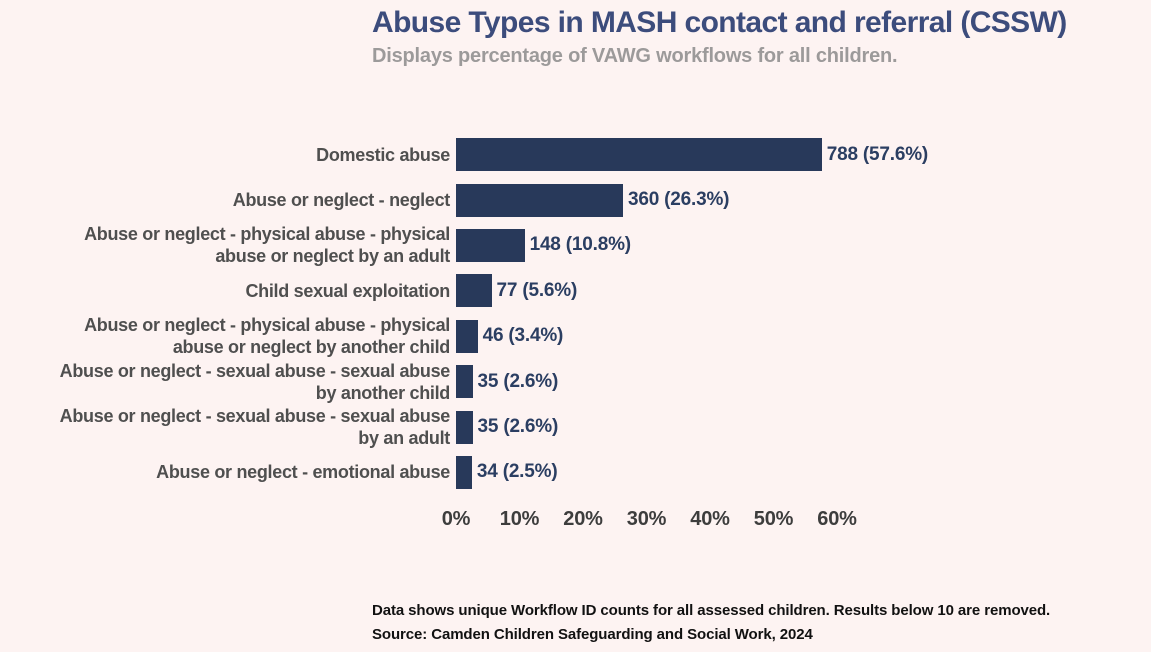  What do you see at coordinates (775, 291) in the screenshot?
I see `bar-track: 77 (5.6%)` at bounding box center [775, 291].